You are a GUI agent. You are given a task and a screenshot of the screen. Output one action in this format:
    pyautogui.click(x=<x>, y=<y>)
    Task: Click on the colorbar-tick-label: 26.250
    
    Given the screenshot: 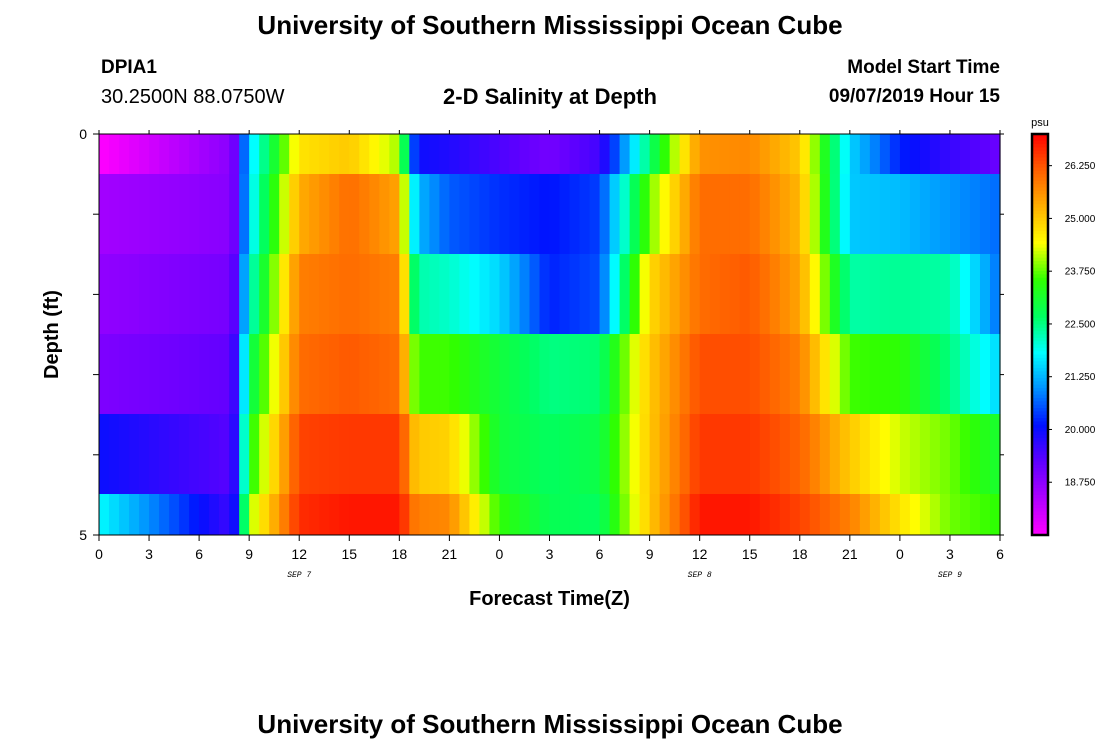 What is the action you would take?
    pyautogui.click(x=1080, y=166)
    